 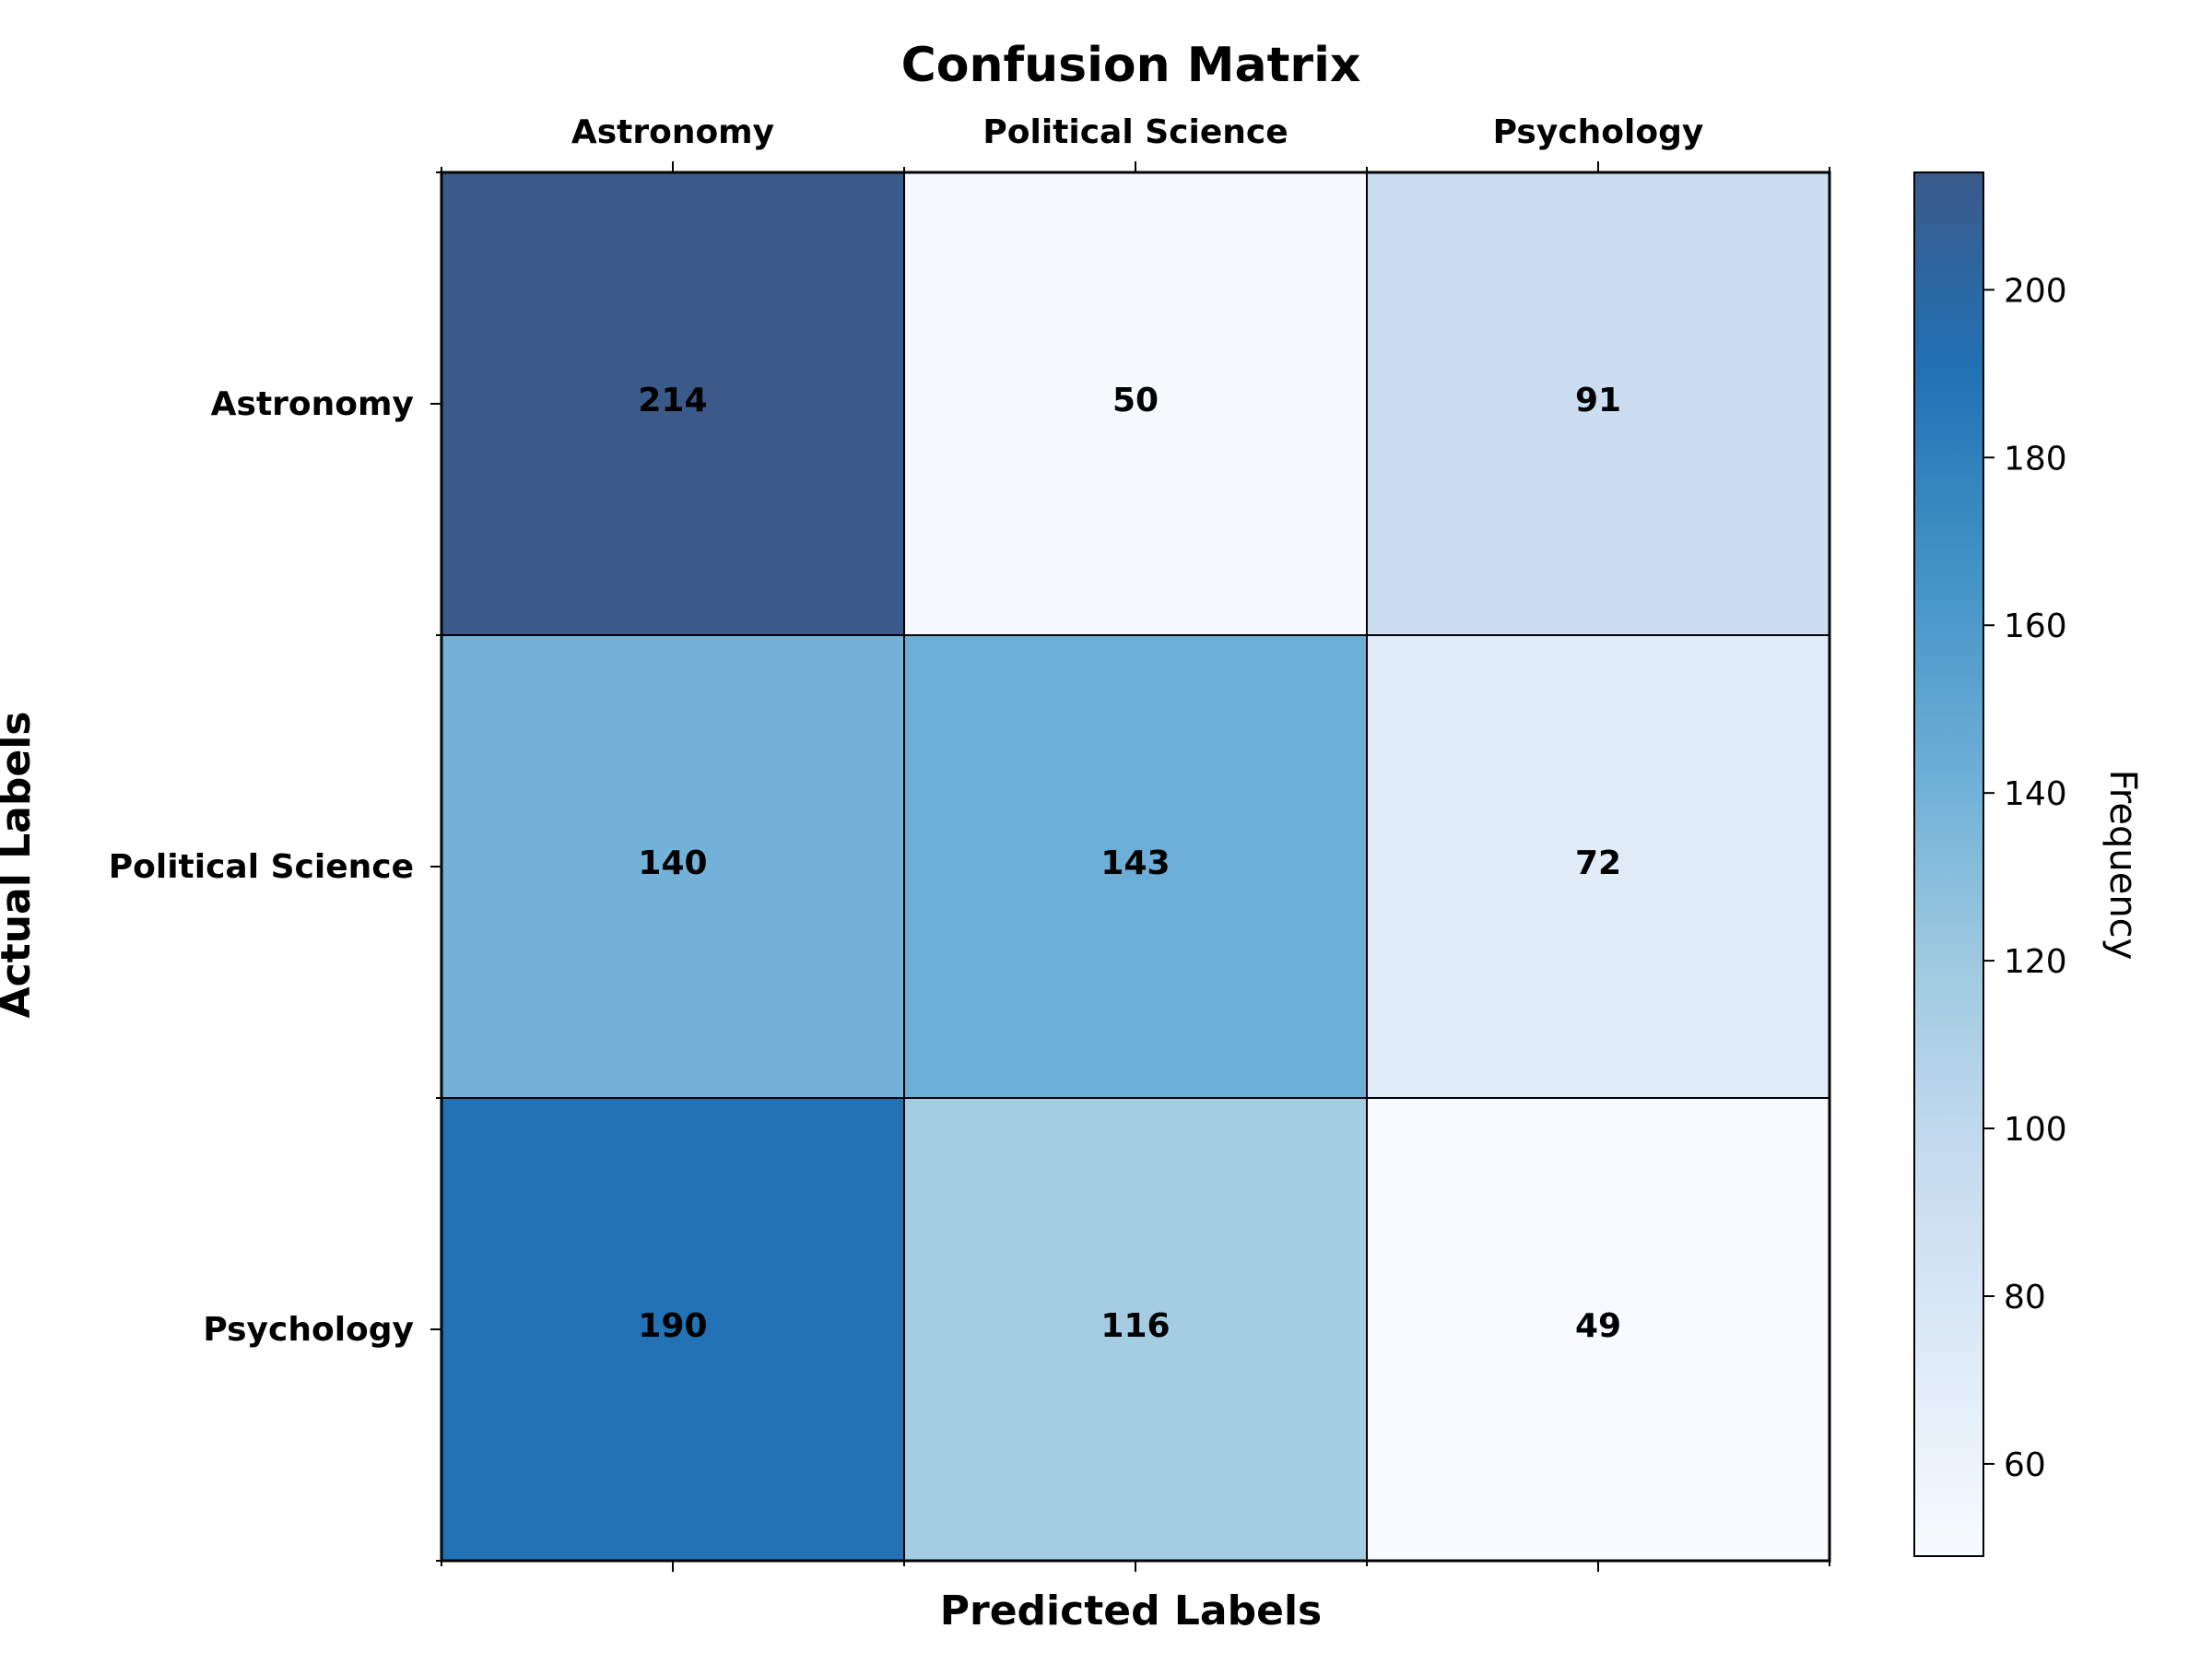 I want to click on colorbar-tick-label: 180, so click(x=2035, y=459).